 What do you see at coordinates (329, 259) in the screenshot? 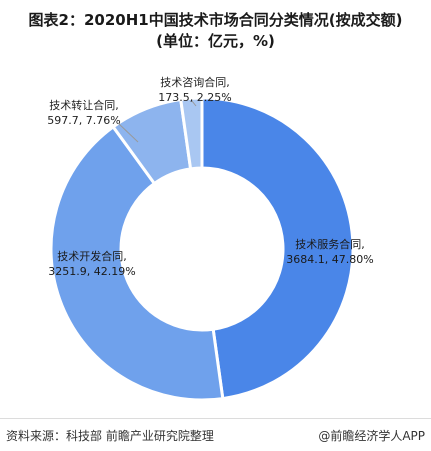
I see `slice-label-value: 3684.1, 47.80%` at bounding box center [329, 259].